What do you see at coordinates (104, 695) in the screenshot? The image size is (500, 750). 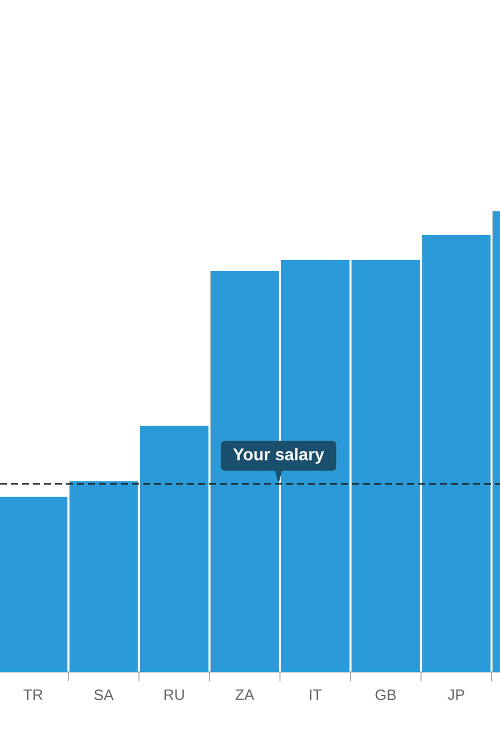 I see `x-tick-label: SA` at bounding box center [104, 695].